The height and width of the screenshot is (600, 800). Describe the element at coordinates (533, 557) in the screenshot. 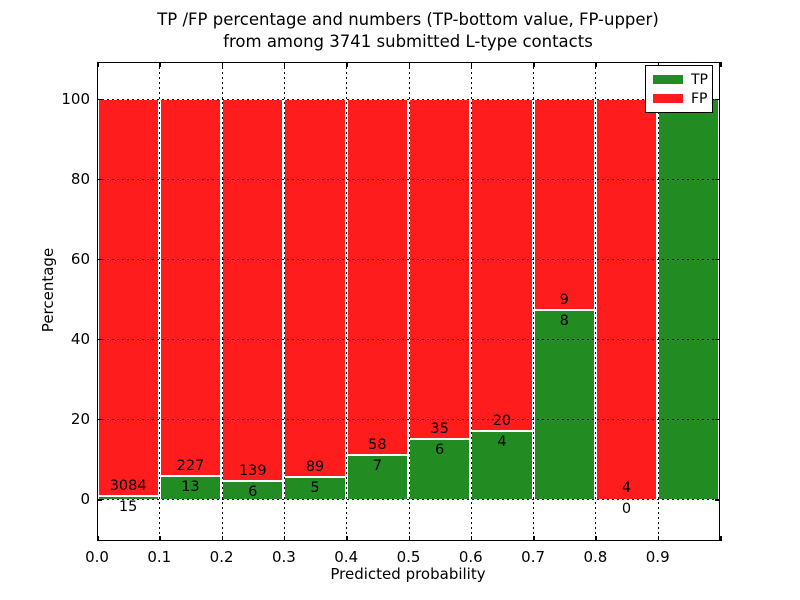

I see `x-tick-label: 0.7` at that location.